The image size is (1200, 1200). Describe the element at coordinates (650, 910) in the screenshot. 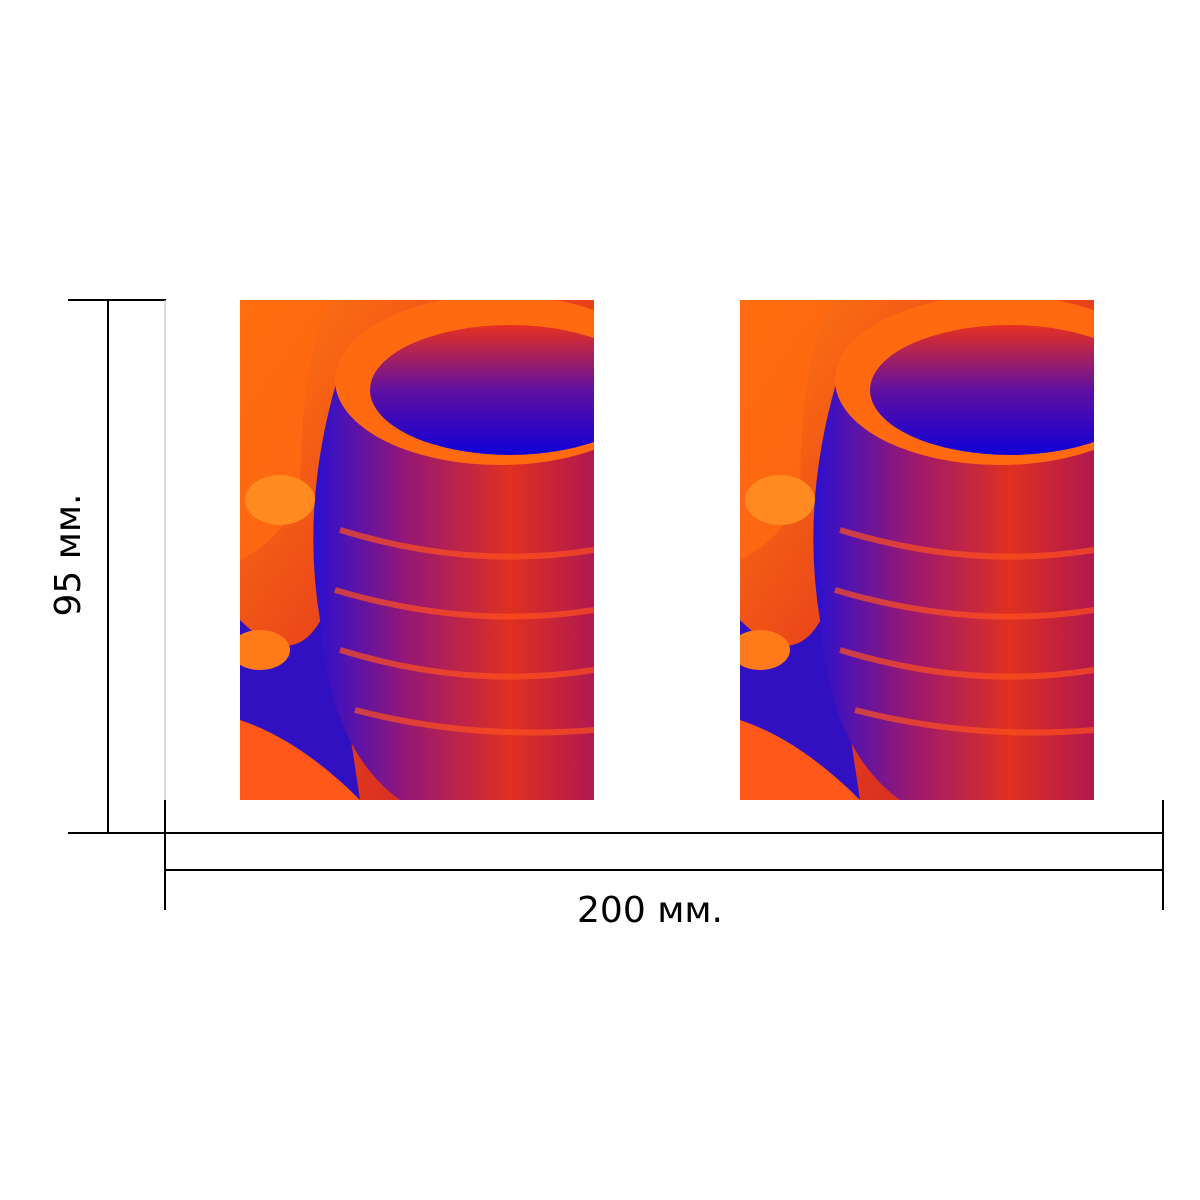

I see `width-label: 200 мм.` at that location.